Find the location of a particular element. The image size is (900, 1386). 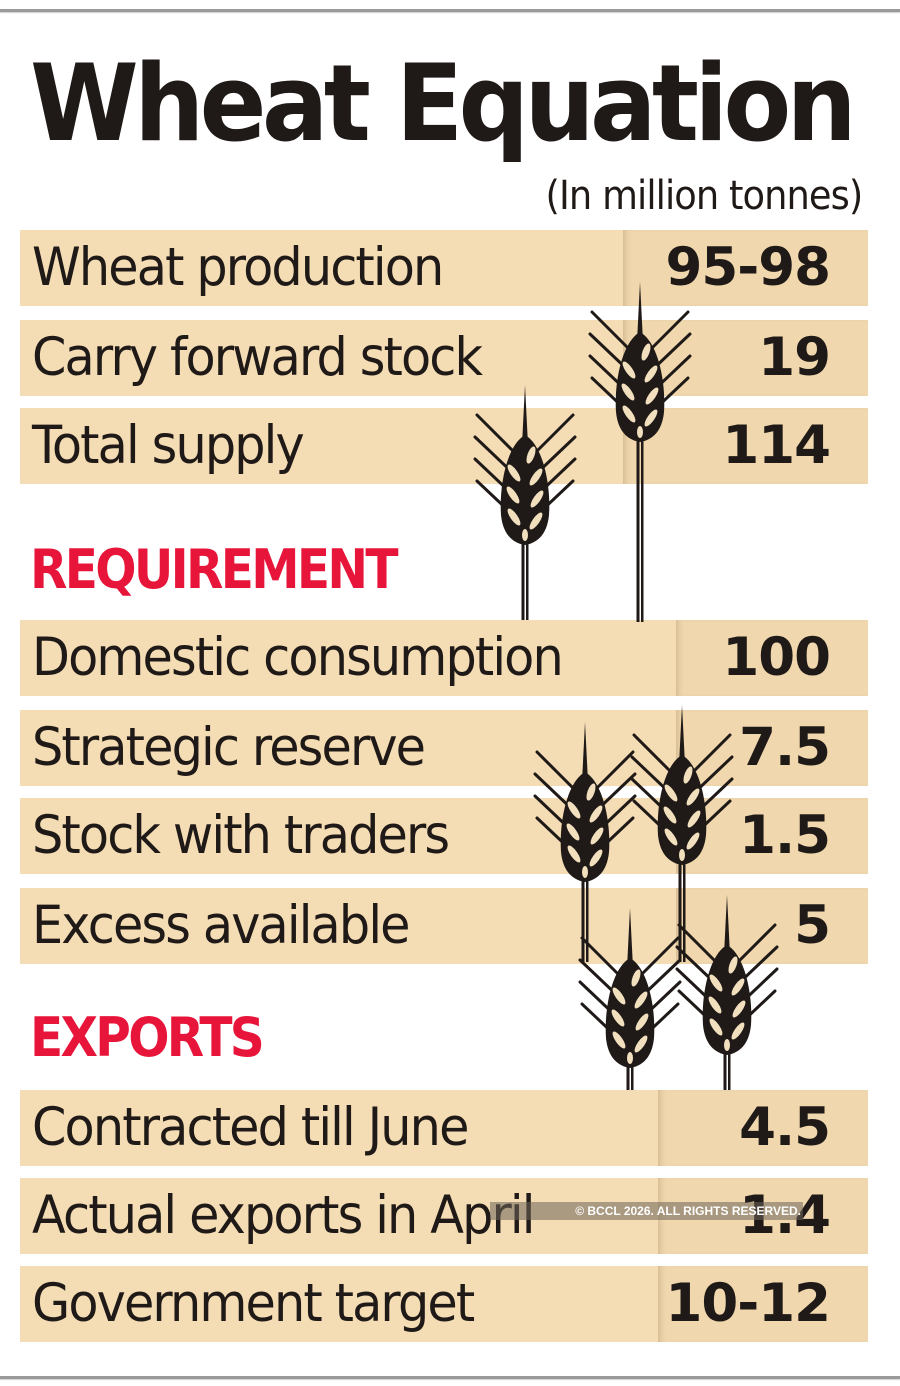

table-row-total-supply: Total supply 114 is located at coordinates (444, 446).